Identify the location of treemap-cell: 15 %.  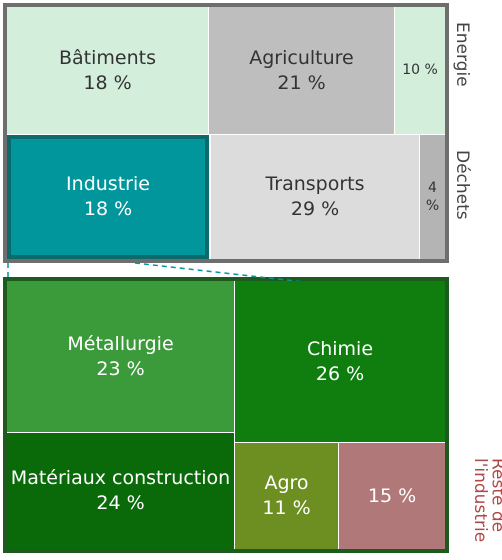
(392, 496).